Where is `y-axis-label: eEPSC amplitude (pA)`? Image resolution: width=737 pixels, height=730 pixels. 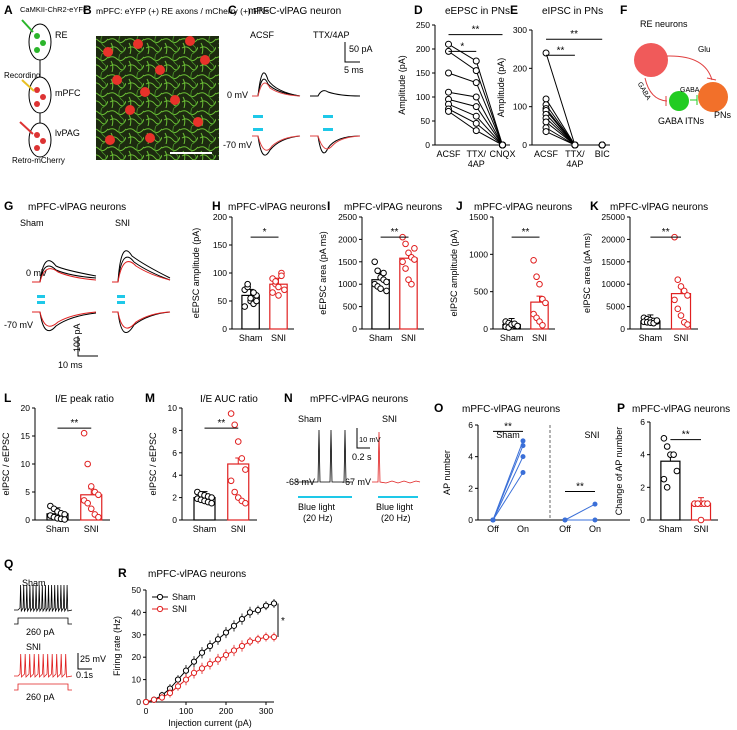
y-axis-label: eEPSC amplitude (pA) is located at coordinates (196, 273).